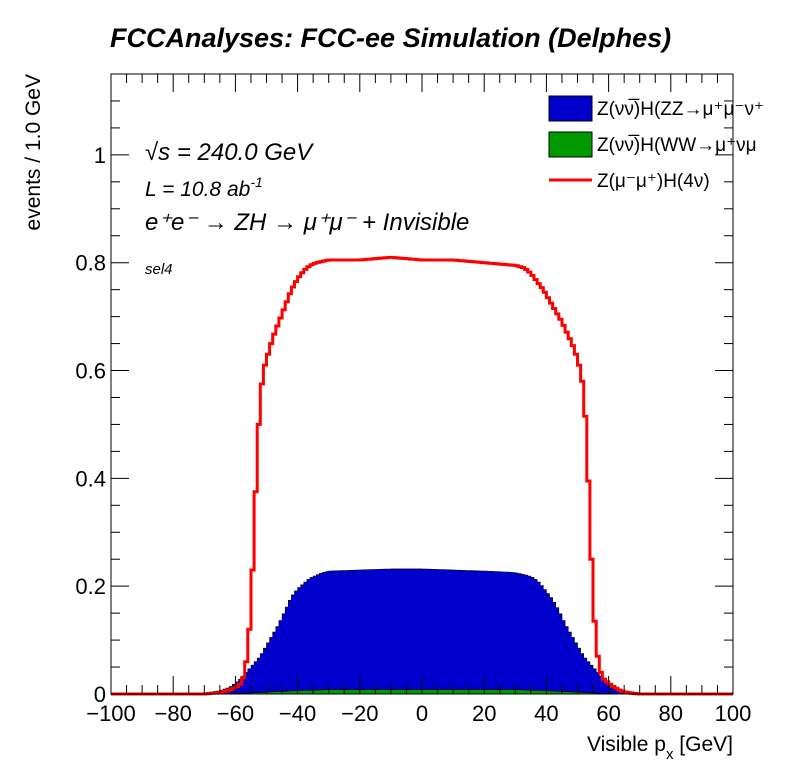  I want to click on x-tick-label: 40, so click(546, 713).